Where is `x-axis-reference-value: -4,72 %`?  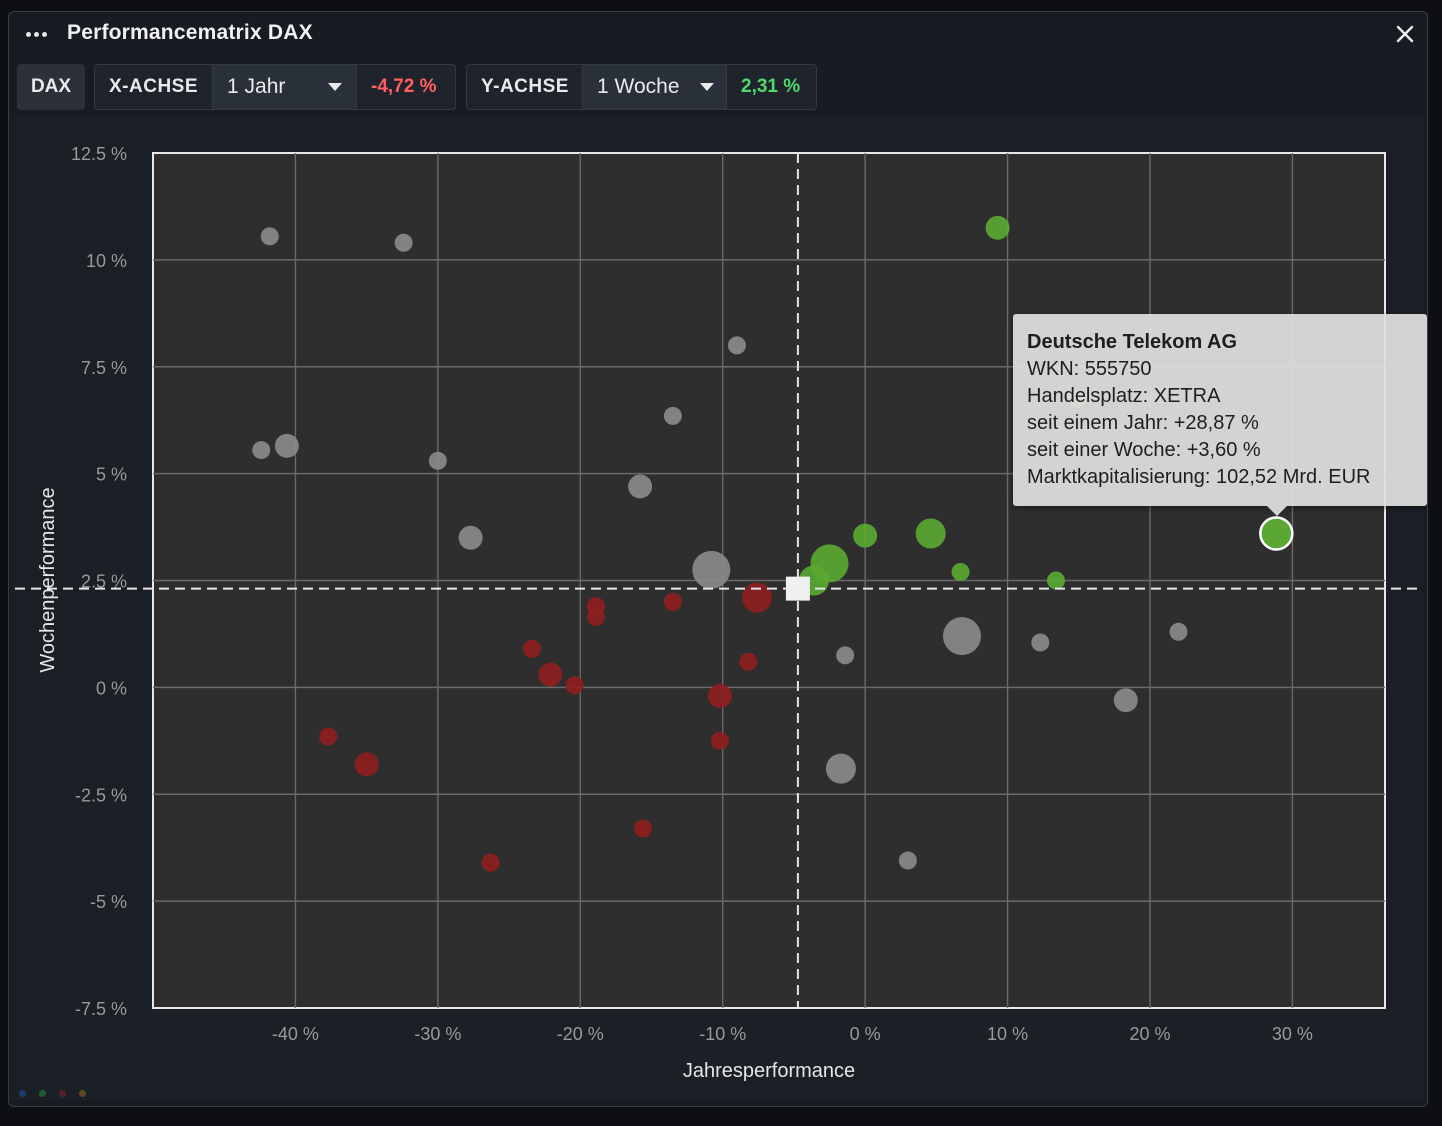
x-axis-reference-value: -4,72 % is located at coordinates (404, 86).